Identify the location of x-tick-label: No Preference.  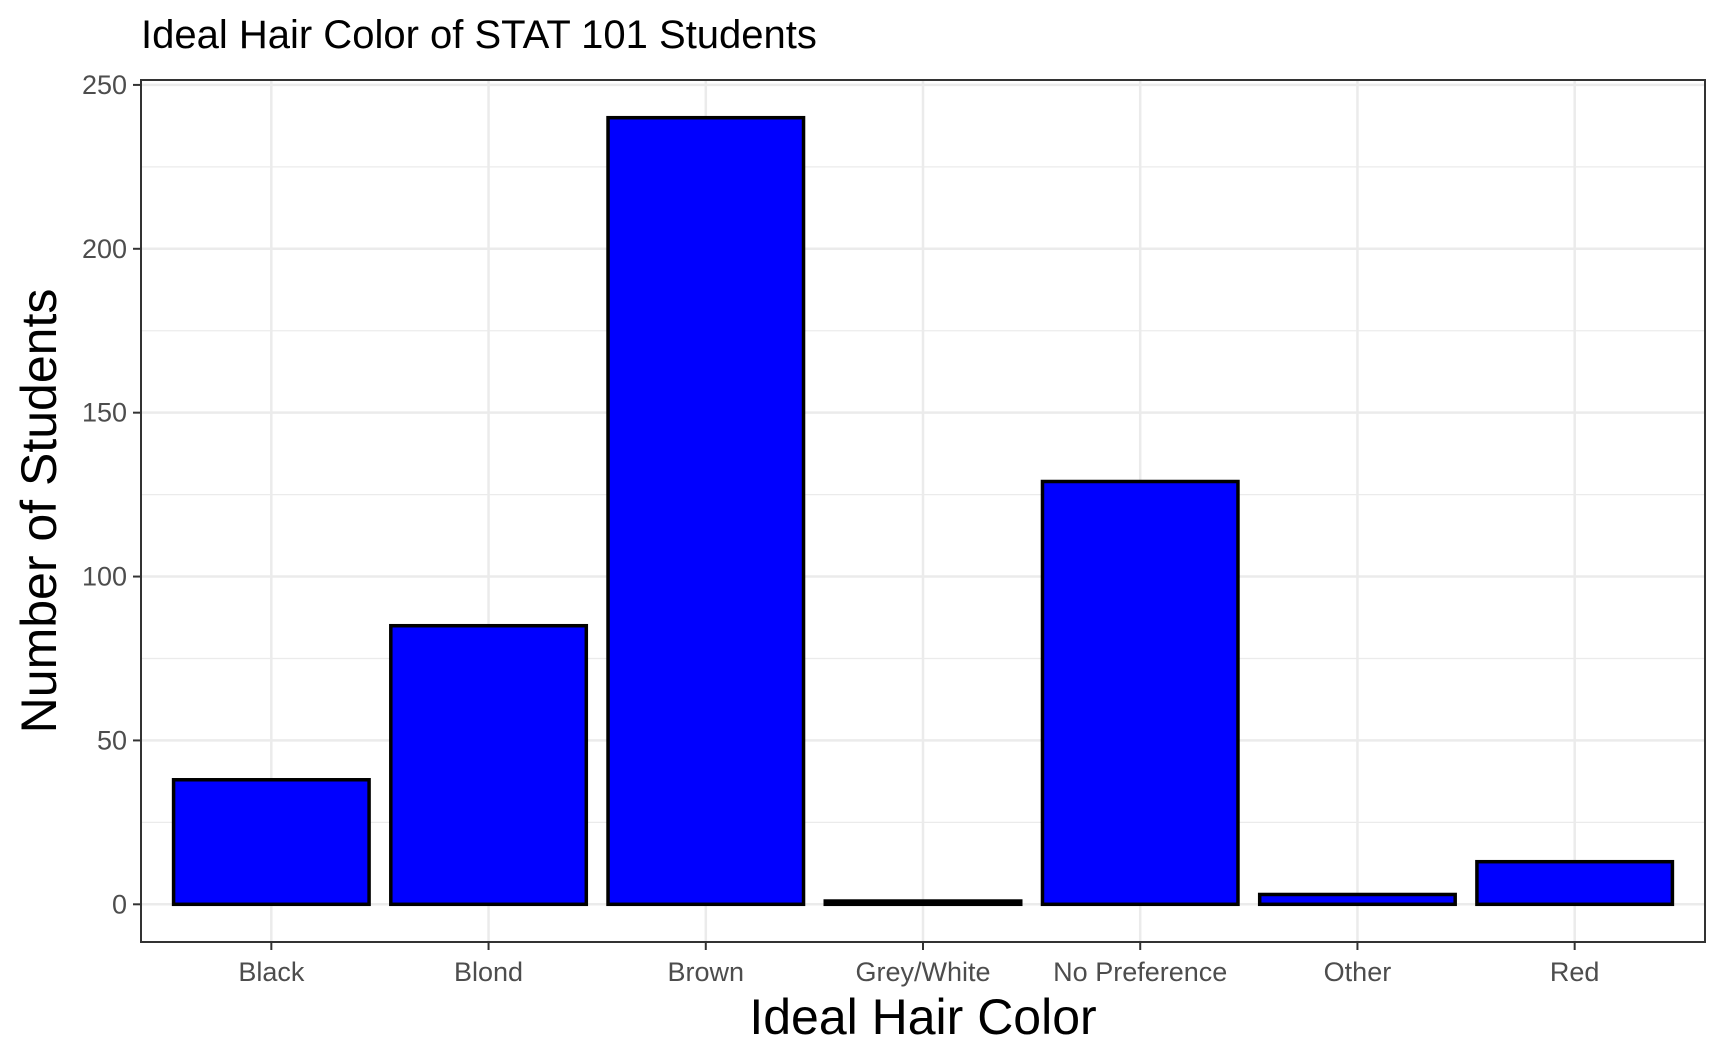
(1140, 972).